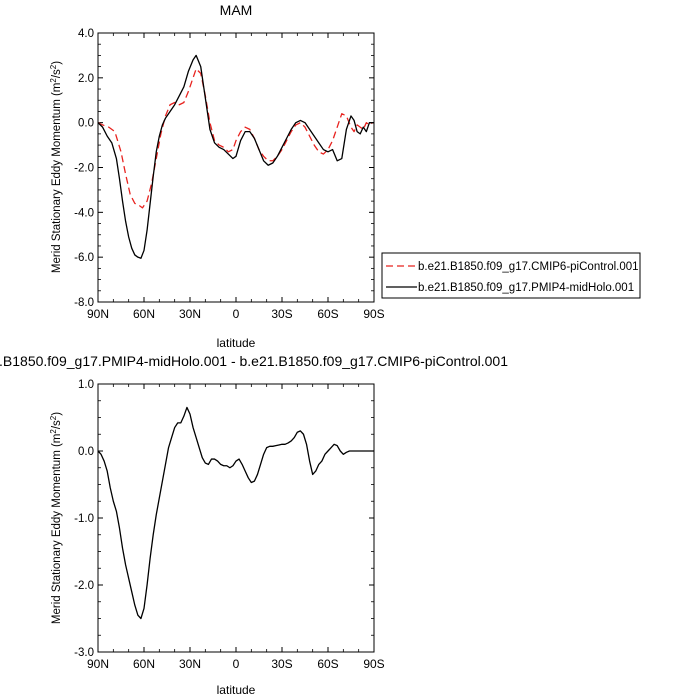  I want to click on top-plot-area, so click(236, 156).